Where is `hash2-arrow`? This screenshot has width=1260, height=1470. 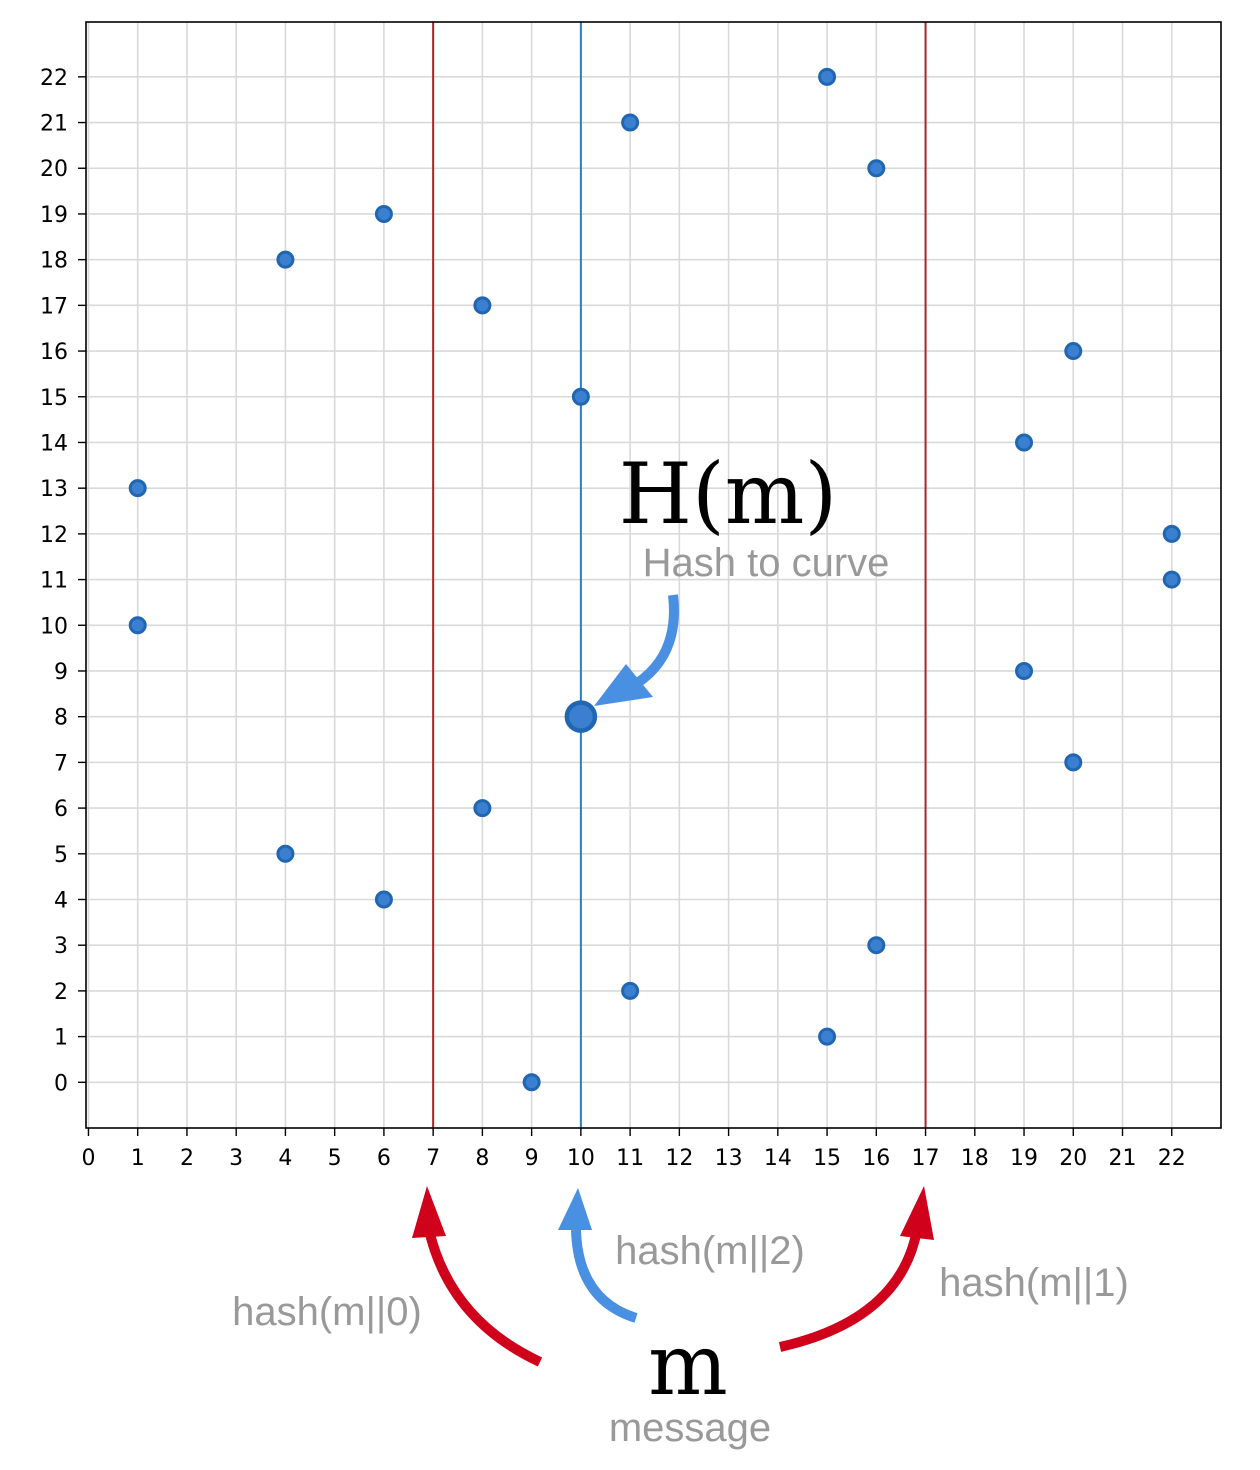 hash2-arrow is located at coordinates (604, 1276).